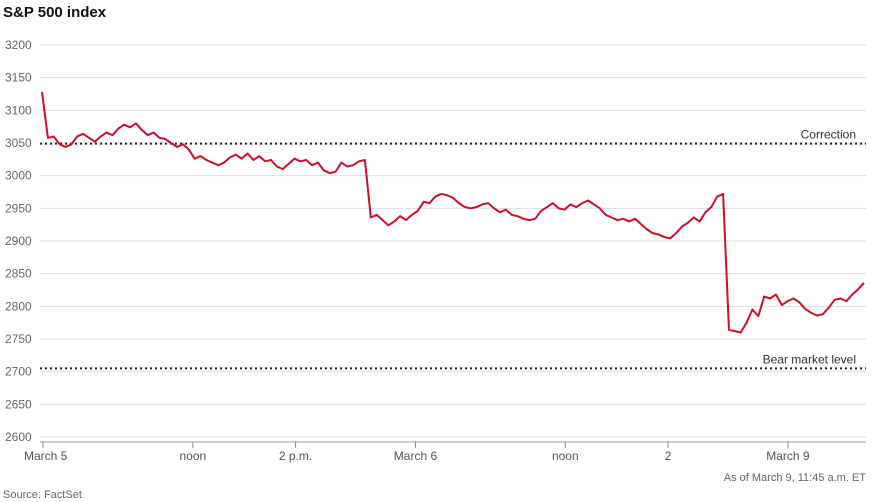  What do you see at coordinates (295, 456) in the screenshot?
I see `x-tick-label: 2 p.m.` at bounding box center [295, 456].